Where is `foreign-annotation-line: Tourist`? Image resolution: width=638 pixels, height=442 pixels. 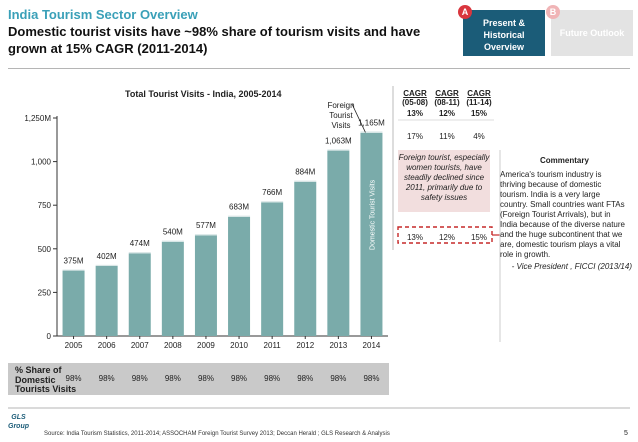 foreign-annotation-line: Tourist is located at coordinates (341, 115).